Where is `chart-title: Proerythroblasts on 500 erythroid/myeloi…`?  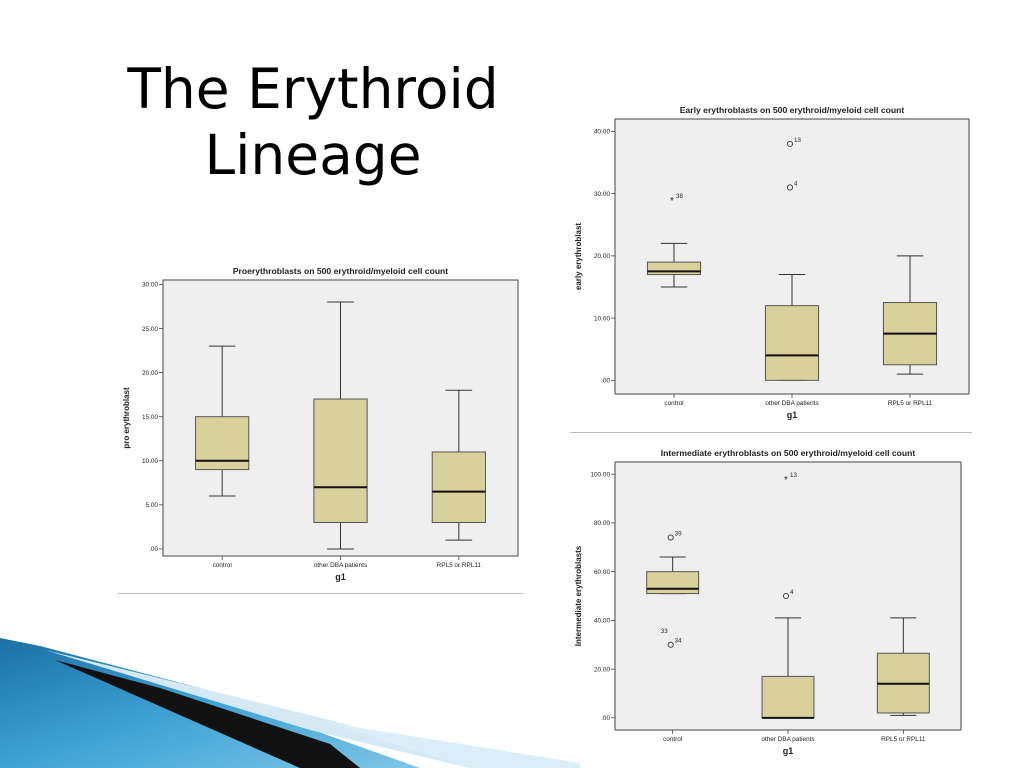
chart-title: Proerythroblasts on 500 erythroid/myeloi… is located at coordinates (341, 271).